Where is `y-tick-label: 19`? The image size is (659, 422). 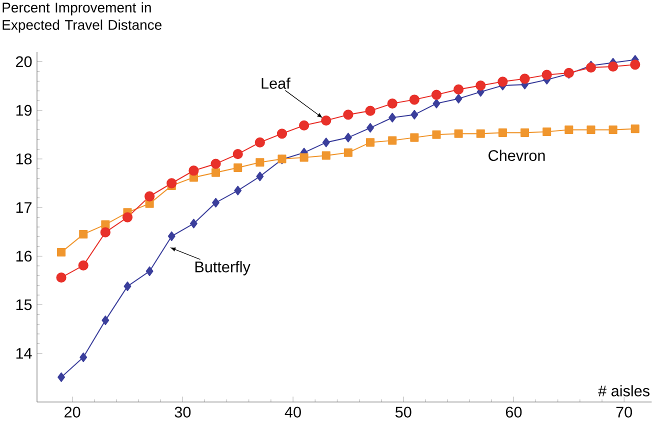 y-tick-label: 19 is located at coordinates (24, 110).